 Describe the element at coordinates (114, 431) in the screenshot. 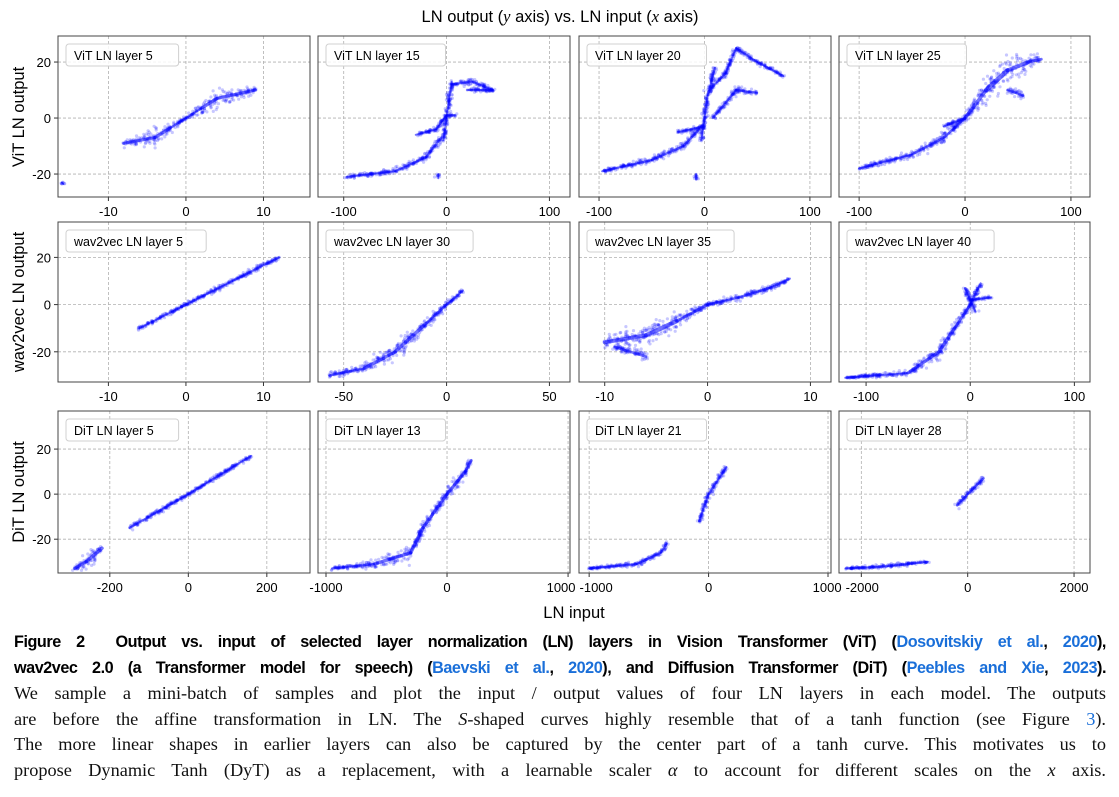

I see `panel-label: DiT LN layer 5` at that location.